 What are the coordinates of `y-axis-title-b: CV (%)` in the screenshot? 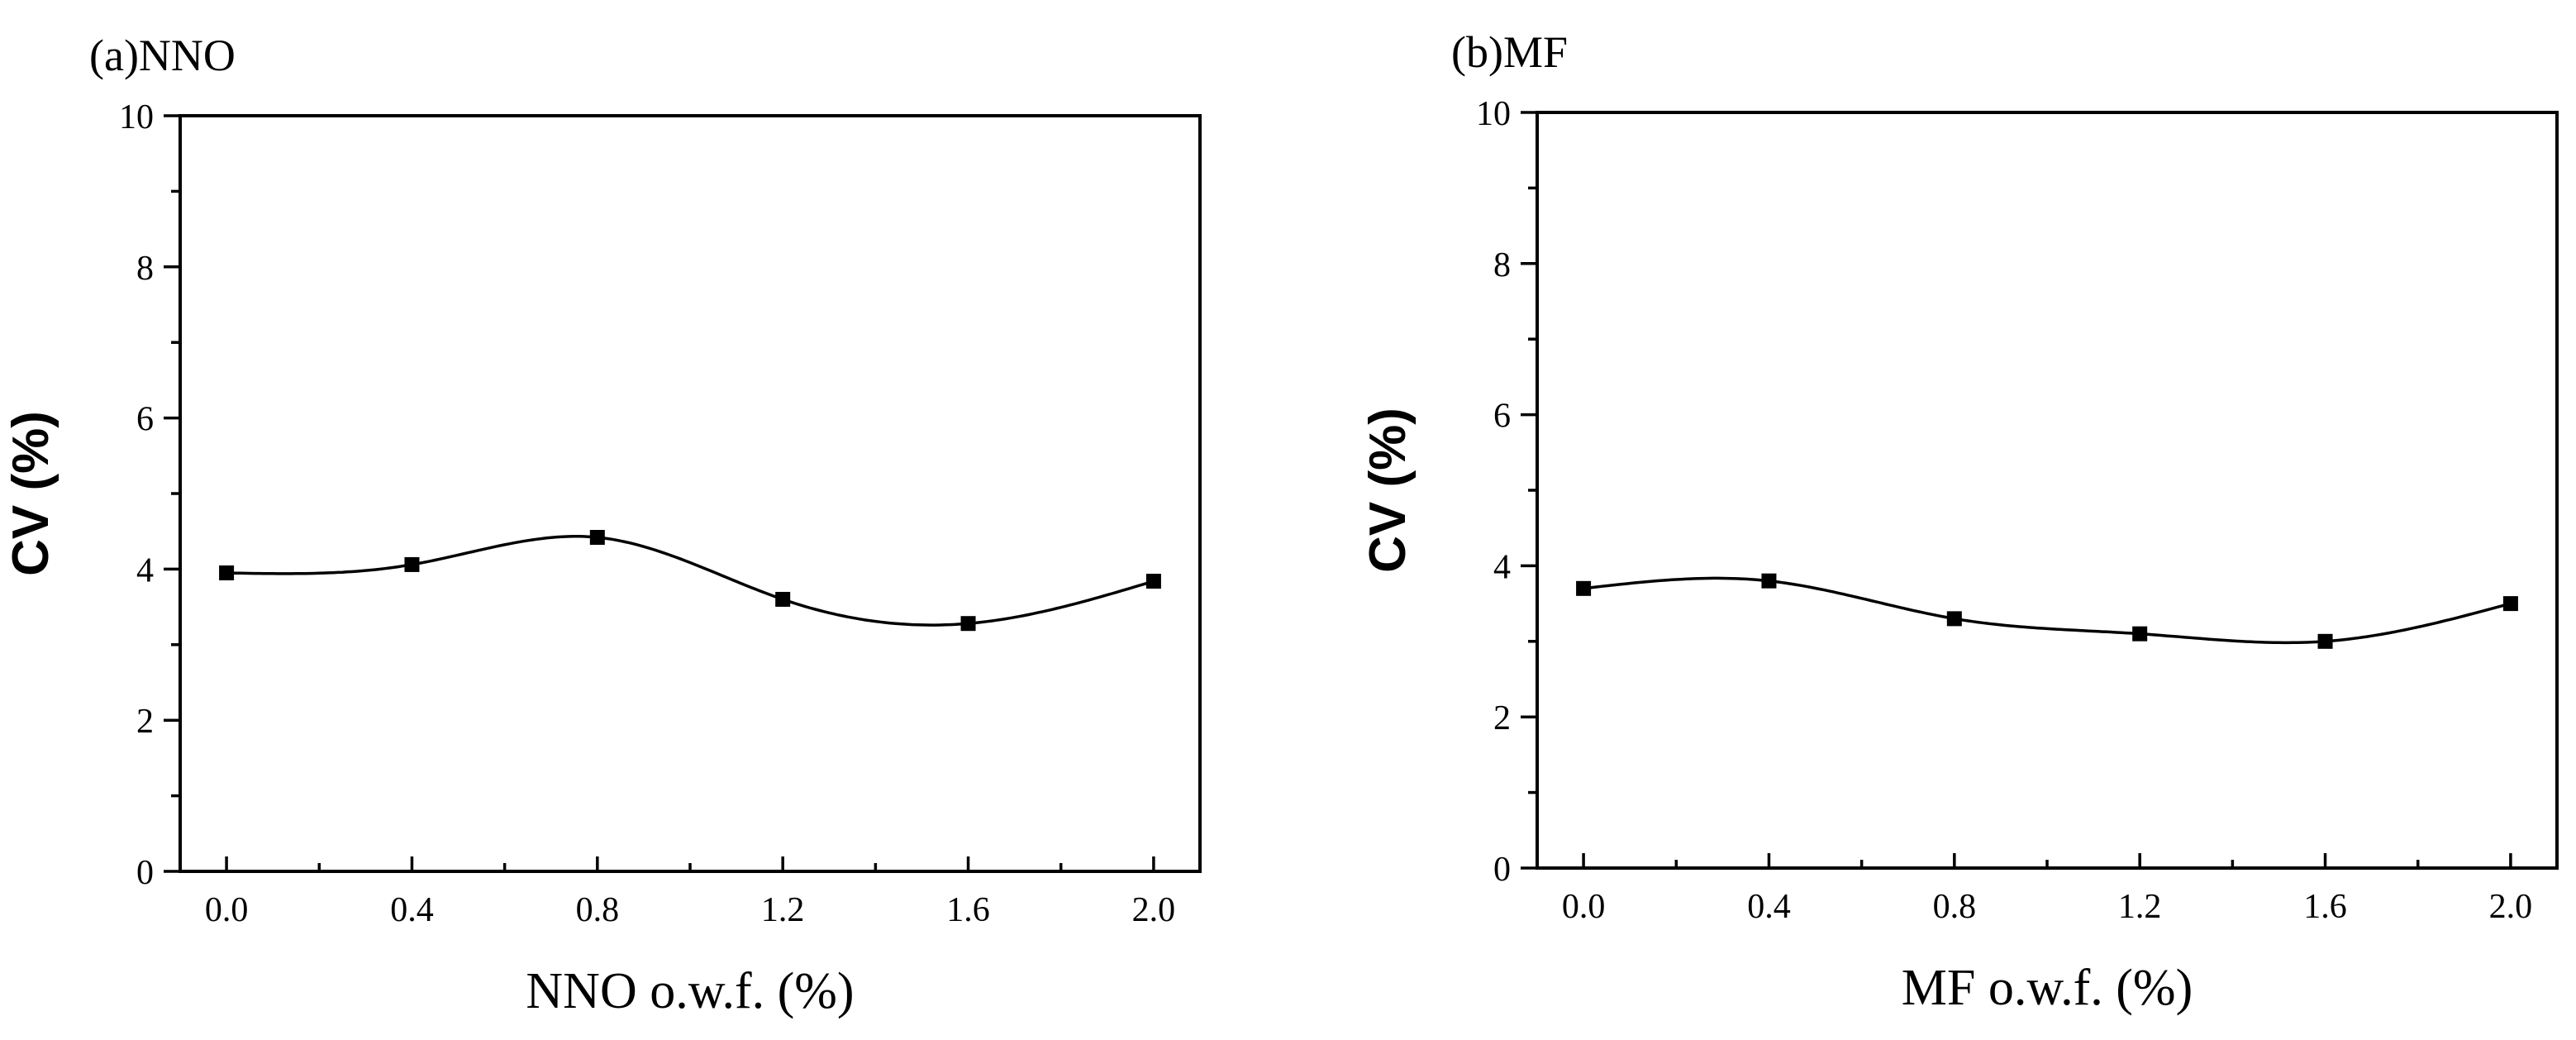 It's located at (1388, 490).